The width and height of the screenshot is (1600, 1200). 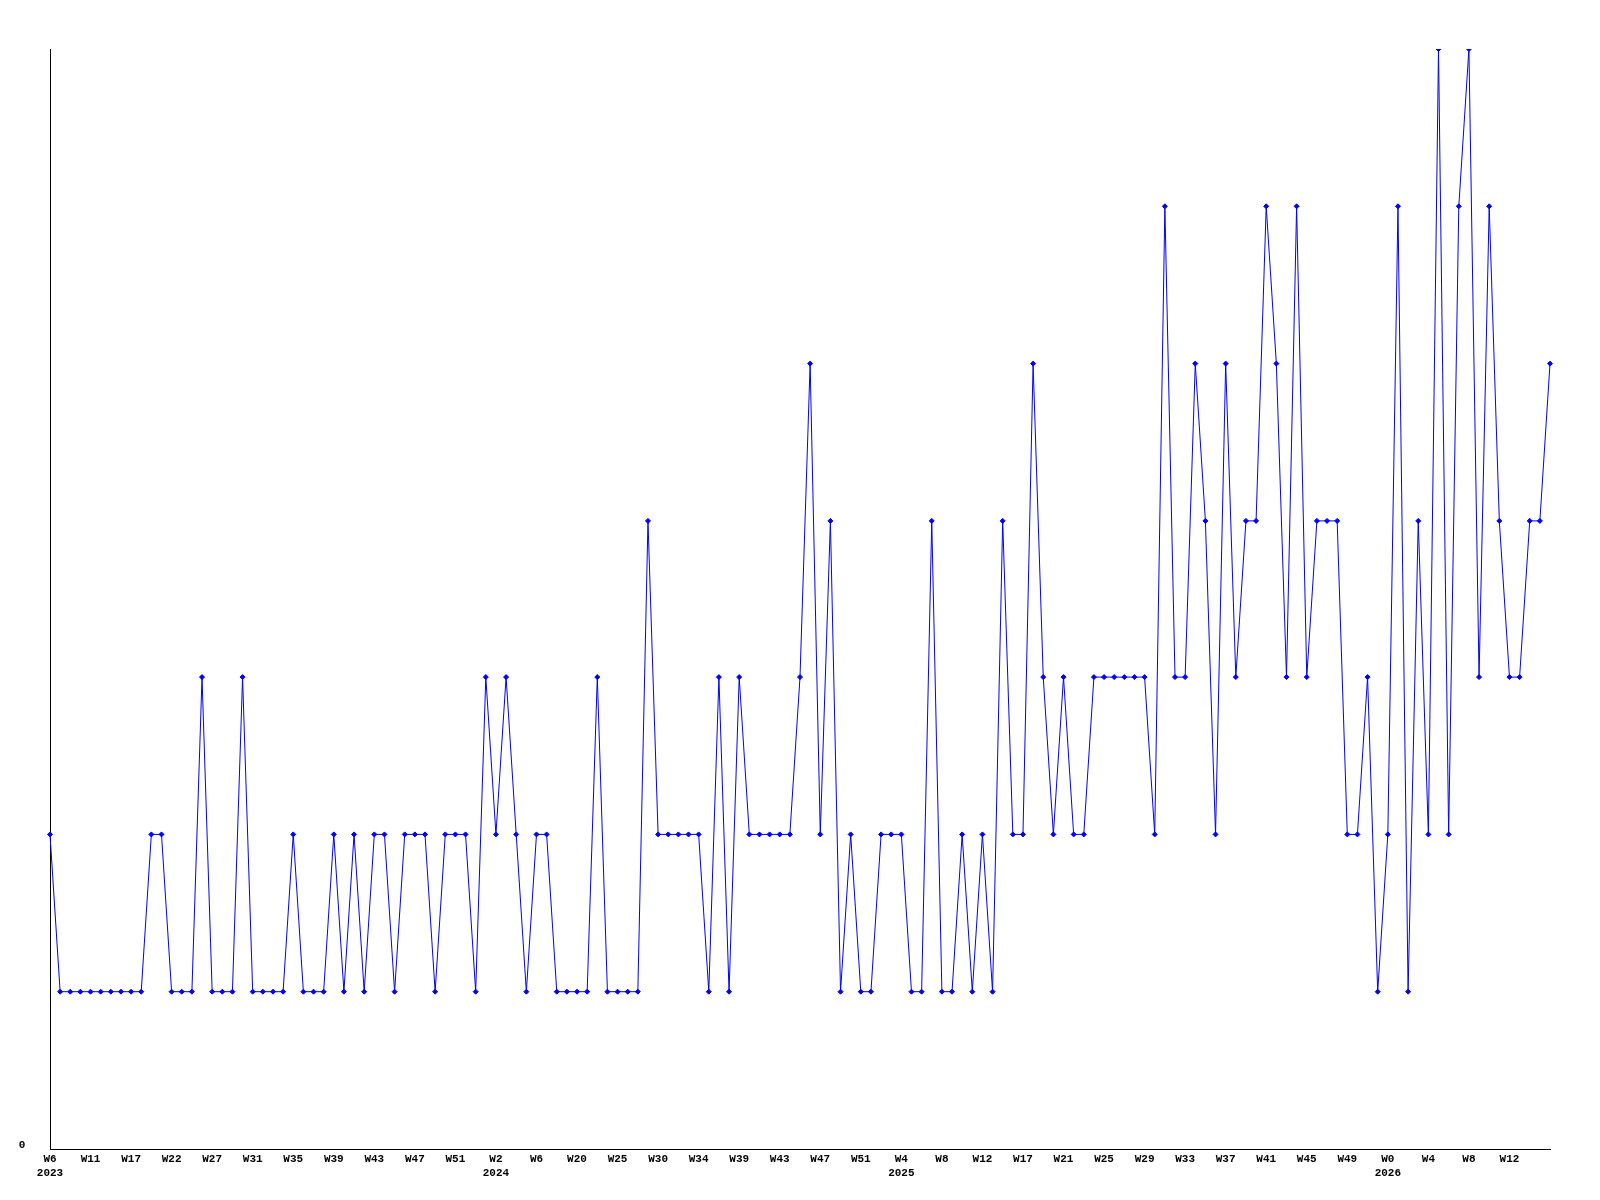 What do you see at coordinates (577, 1159) in the screenshot?
I see `x-tick-label: W20` at bounding box center [577, 1159].